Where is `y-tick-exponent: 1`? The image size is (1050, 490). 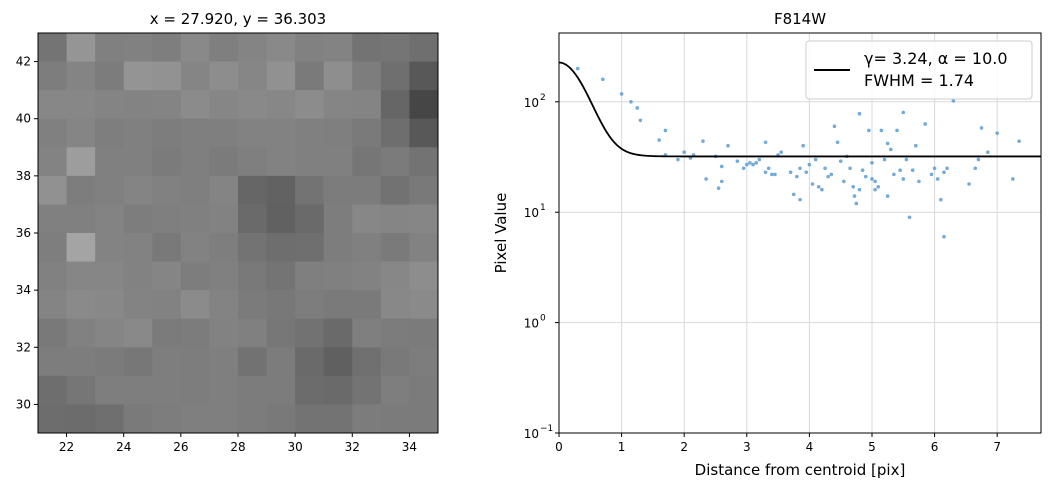 y-tick-exponent: 1 is located at coordinates (543, 208).